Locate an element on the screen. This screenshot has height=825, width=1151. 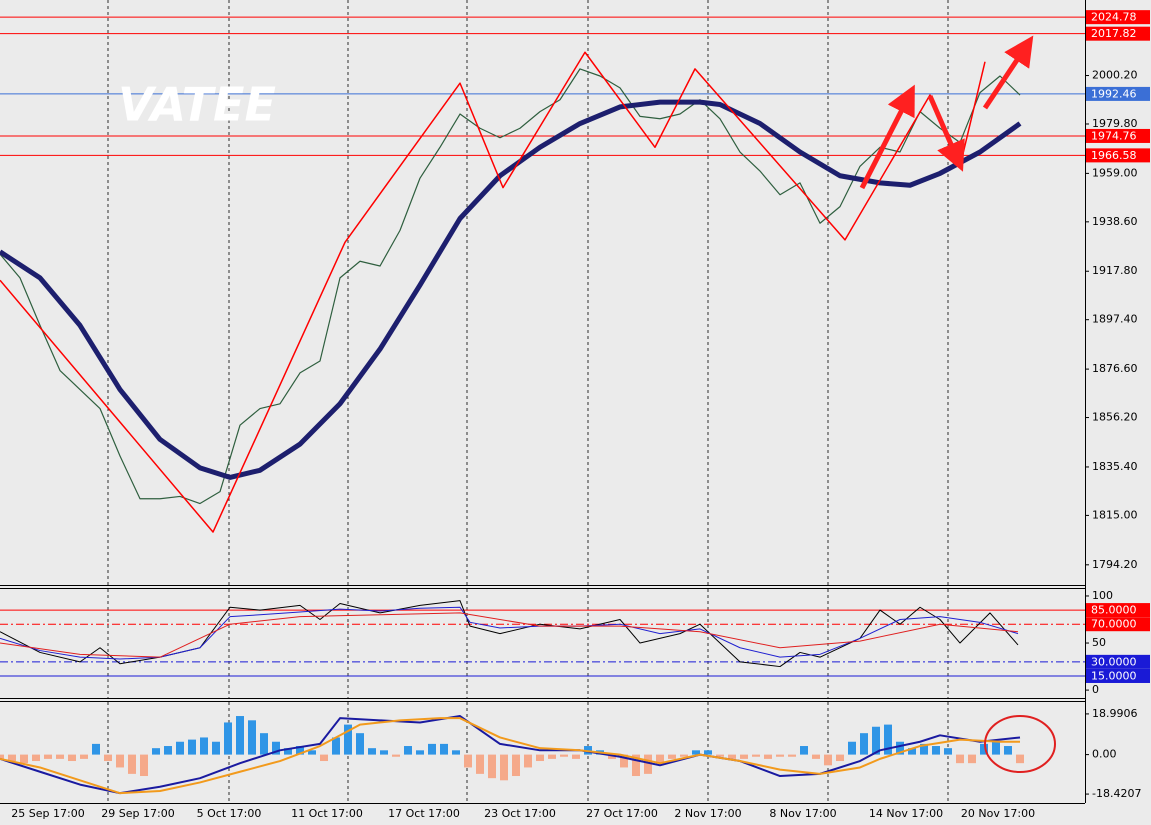
y-tick-label: -18.4207 is located at coordinates (1116, 793).